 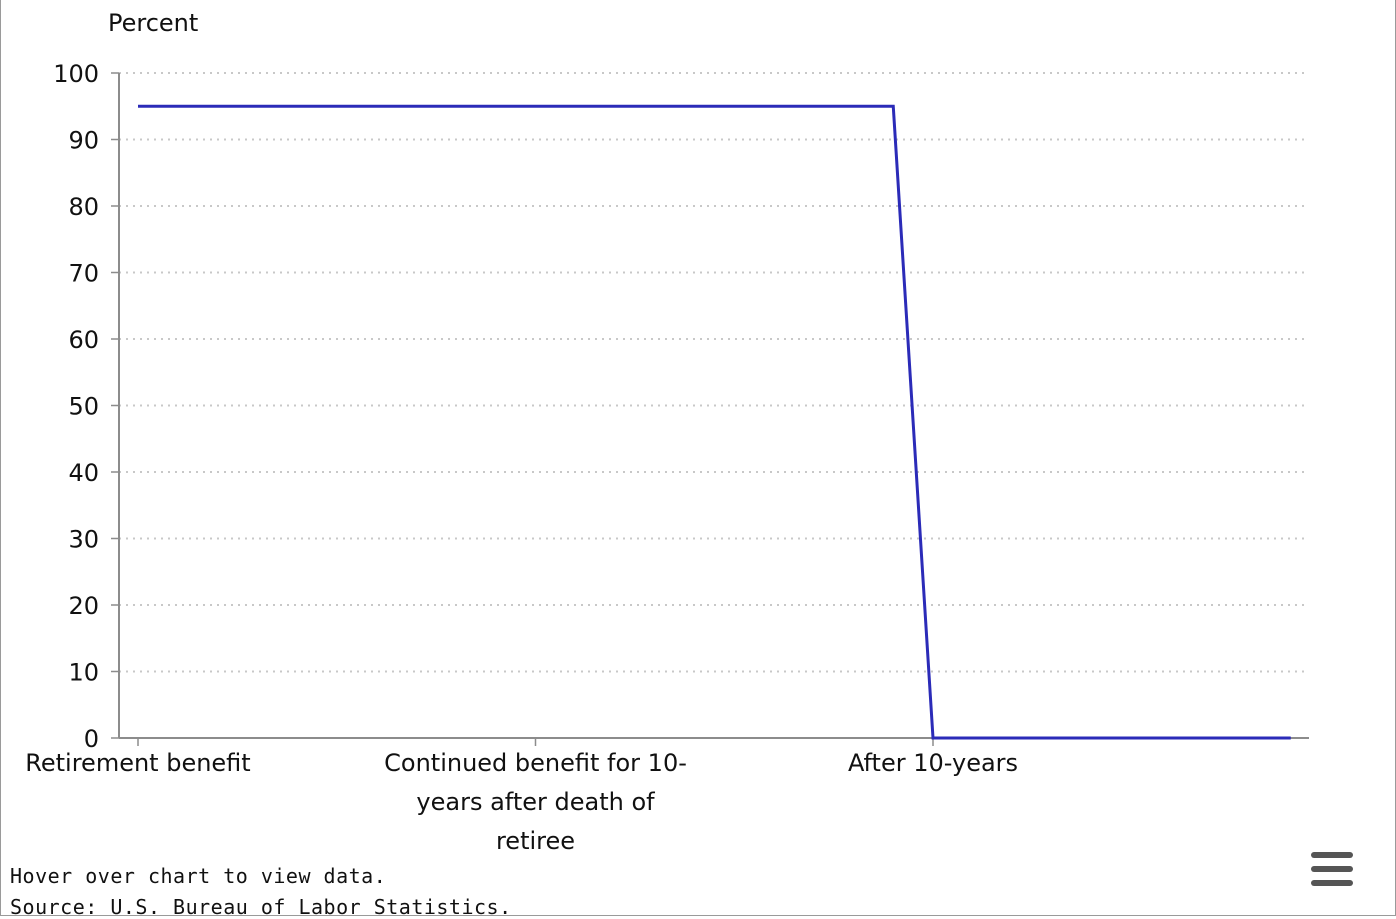 What do you see at coordinates (83, 407) in the screenshot?
I see `y-tick-label: 50` at bounding box center [83, 407].